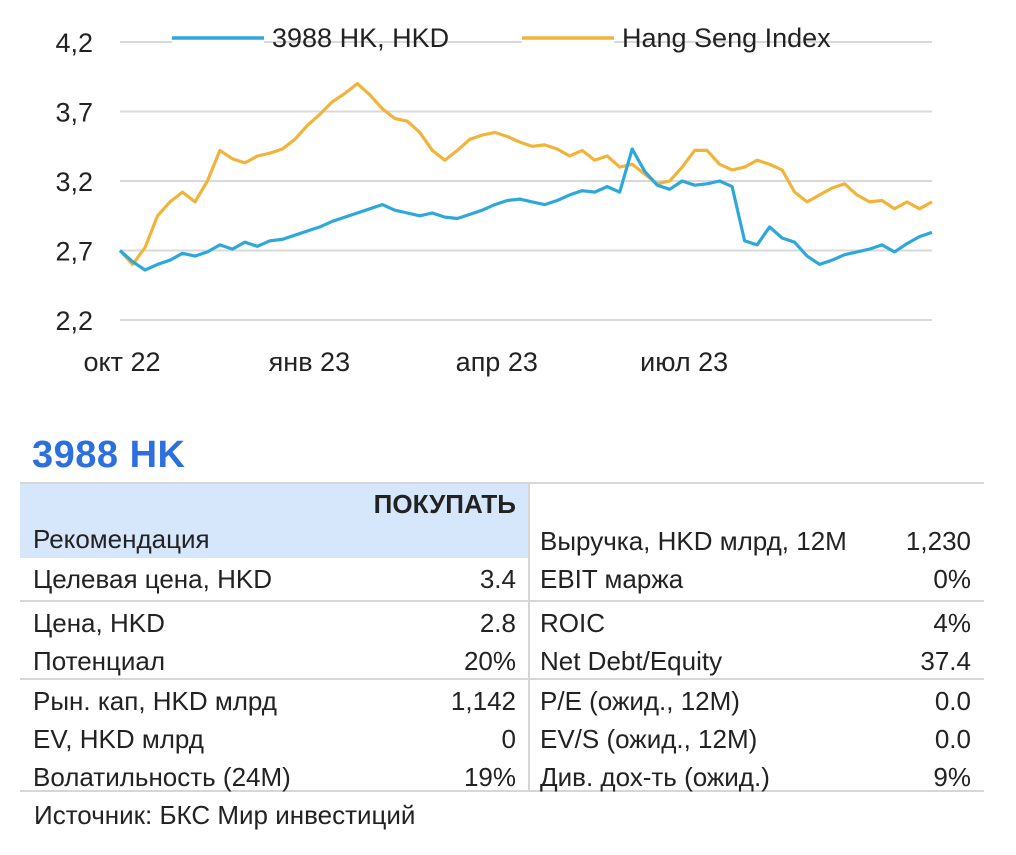 The height and width of the screenshot is (855, 1016). I want to click on y-tick-label: 2,2, so click(74, 321).